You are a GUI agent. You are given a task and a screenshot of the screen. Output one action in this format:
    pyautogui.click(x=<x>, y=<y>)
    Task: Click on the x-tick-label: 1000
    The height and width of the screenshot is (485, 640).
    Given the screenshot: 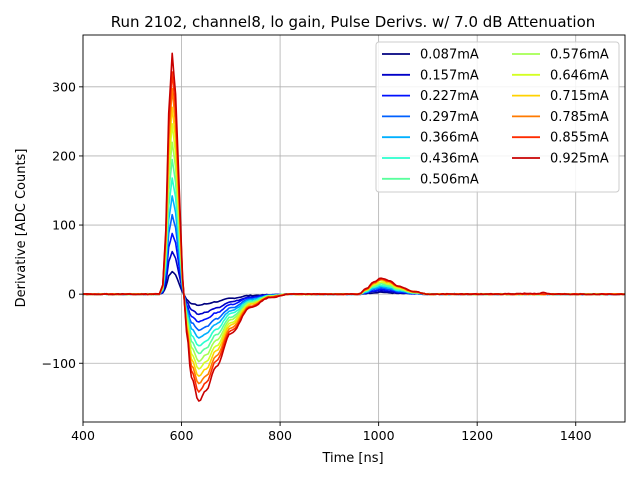 What is the action you would take?
    pyautogui.click(x=379, y=435)
    